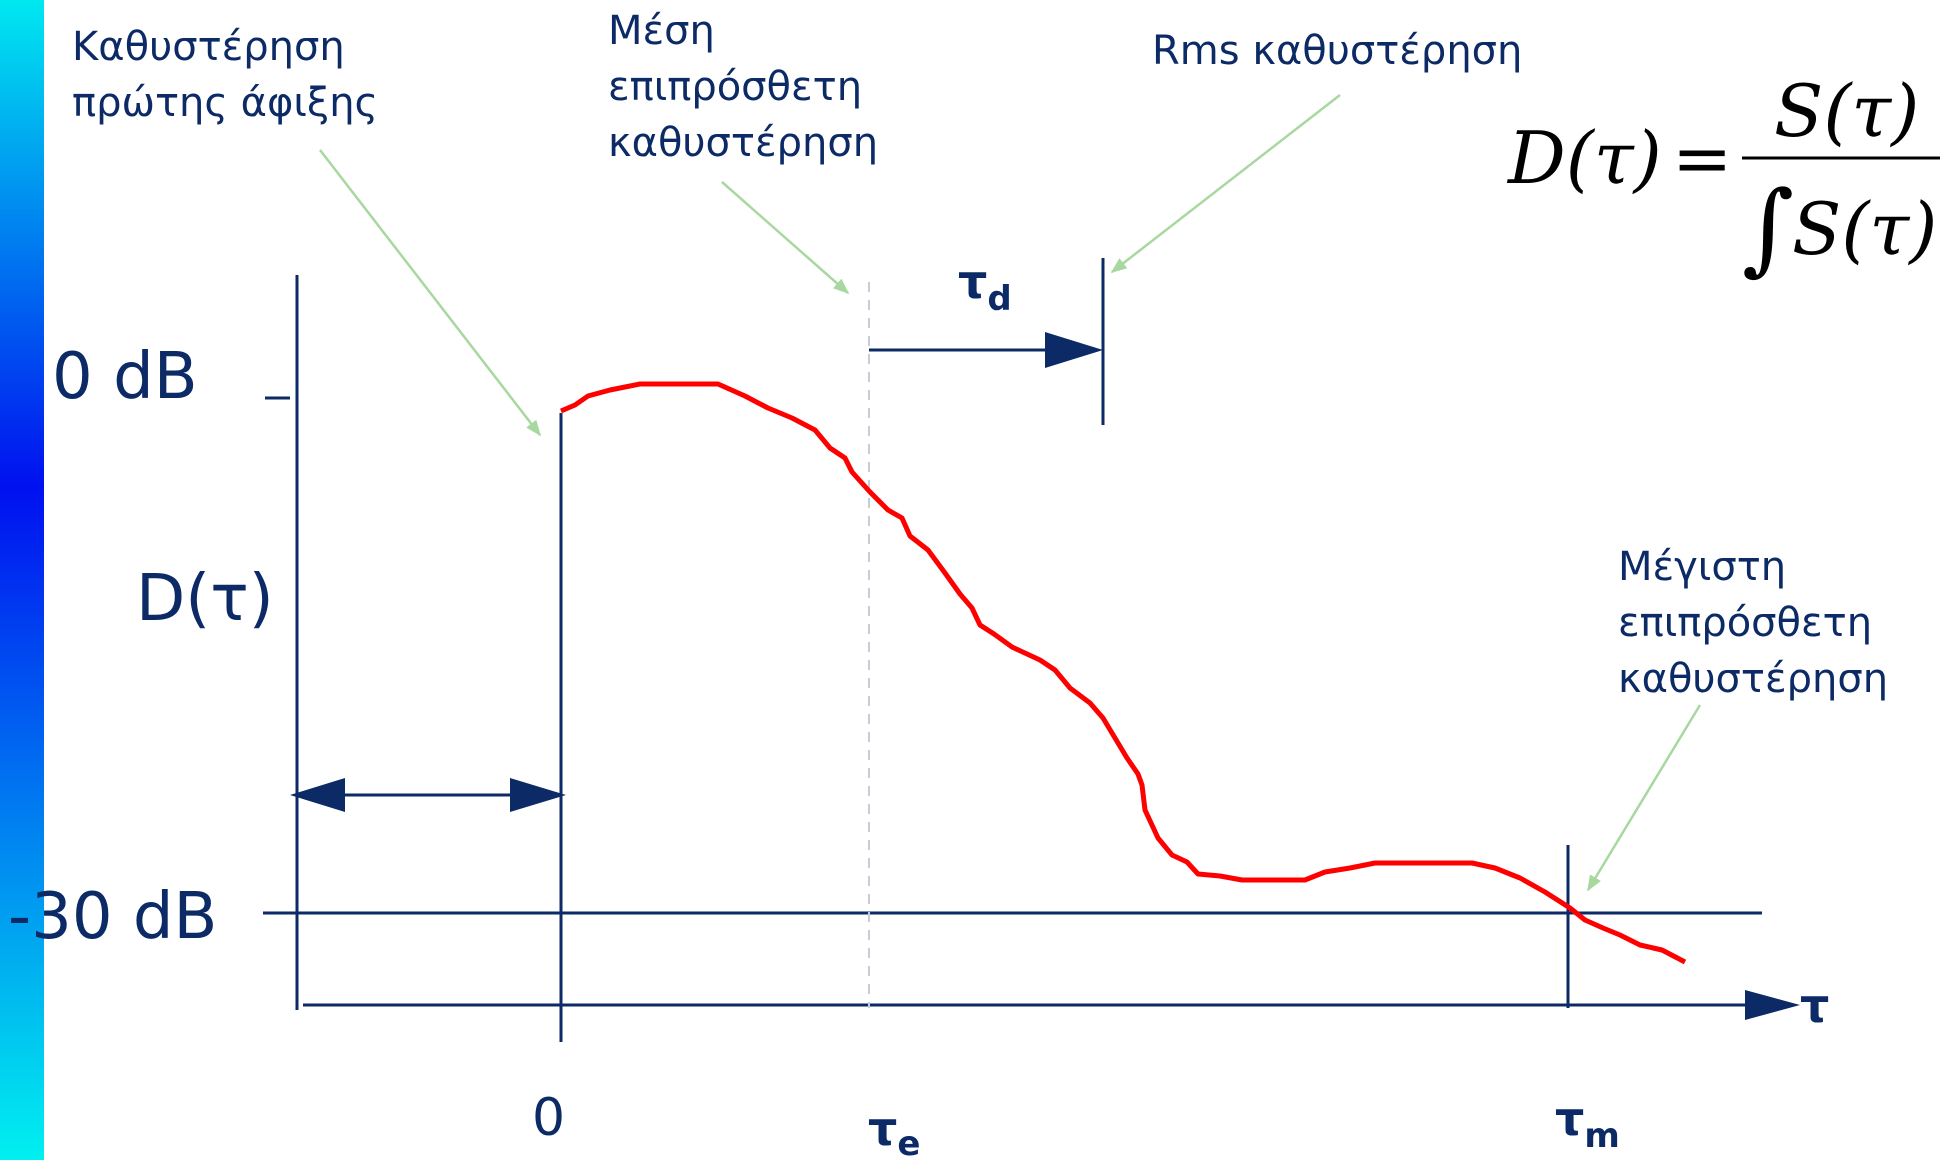  What do you see at coordinates (112, 917) in the screenshot?
I see `label-minus30-db: -30 dB` at bounding box center [112, 917].